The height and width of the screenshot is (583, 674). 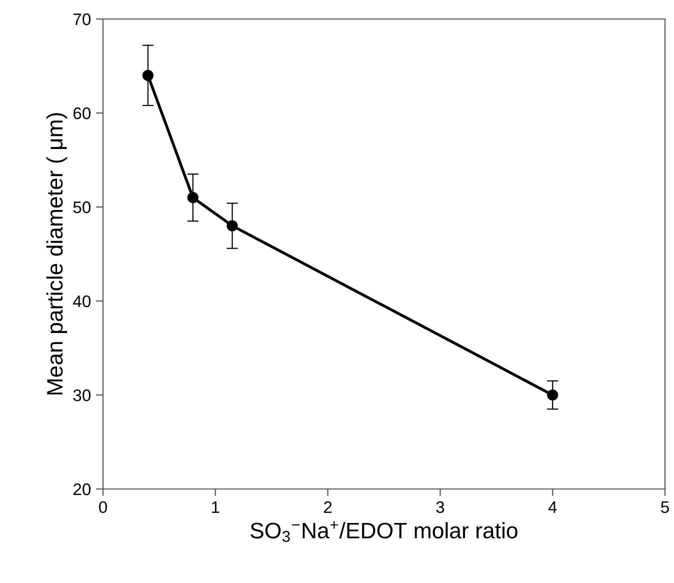 I want to click on x-tick-label: 3, so click(x=440, y=507).